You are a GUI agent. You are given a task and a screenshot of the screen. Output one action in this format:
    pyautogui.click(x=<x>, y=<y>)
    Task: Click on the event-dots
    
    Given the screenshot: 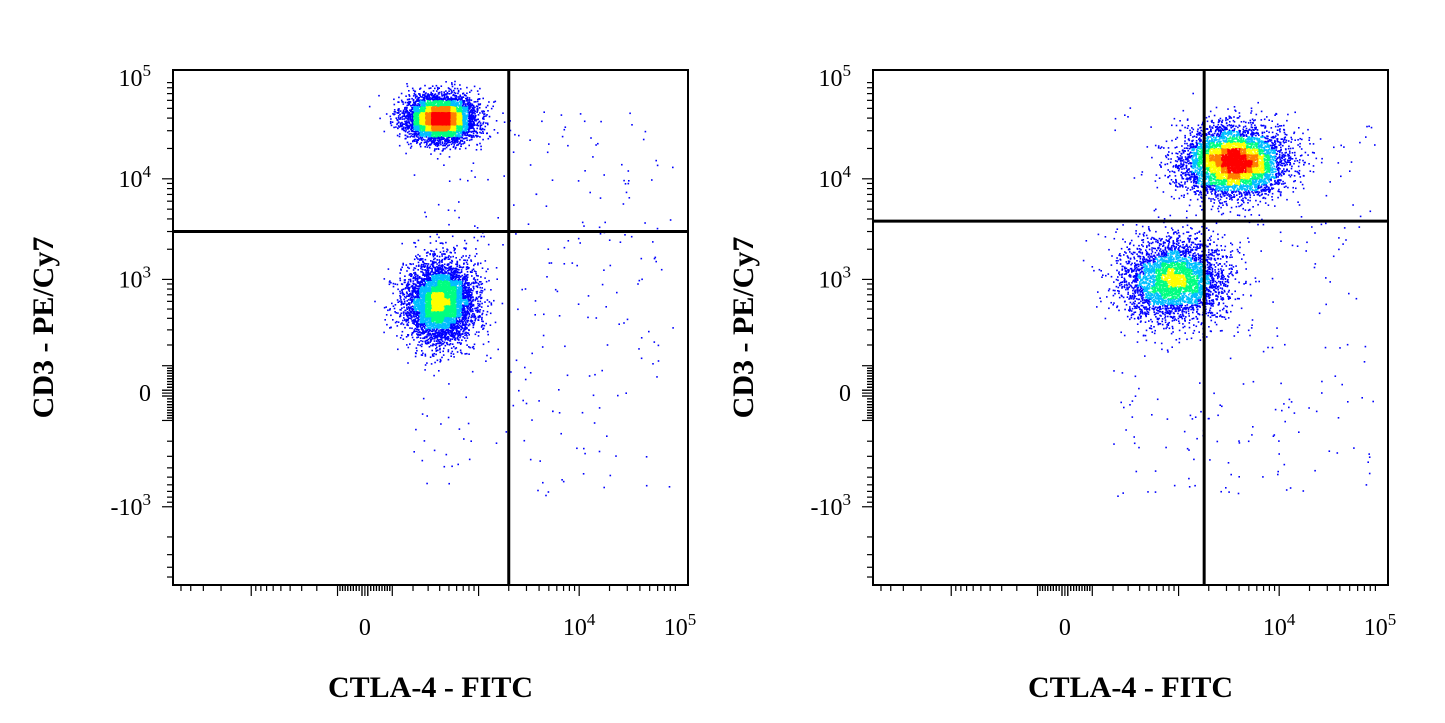 What is the action you would take?
    pyautogui.click(x=521, y=288)
    